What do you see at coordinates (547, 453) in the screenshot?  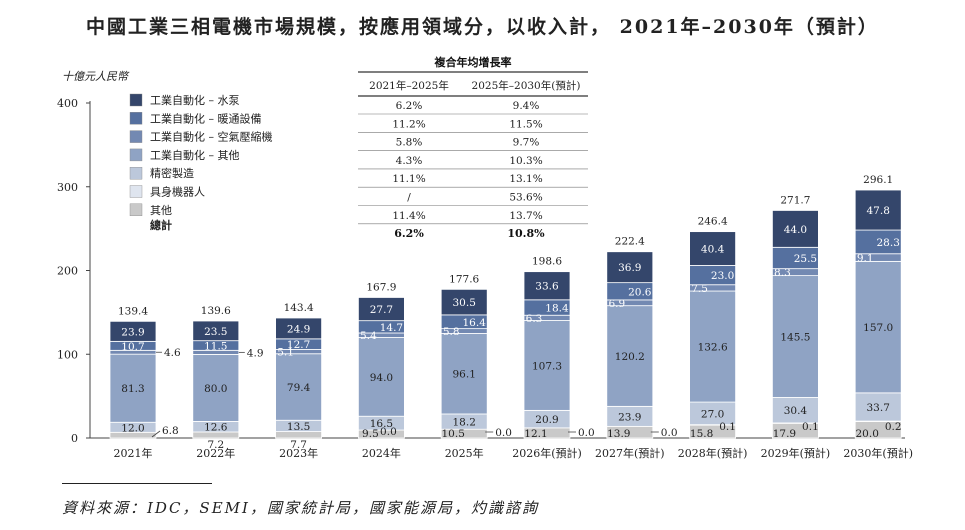 I see `x-tick-label: 2026年(預計)` at bounding box center [547, 453].